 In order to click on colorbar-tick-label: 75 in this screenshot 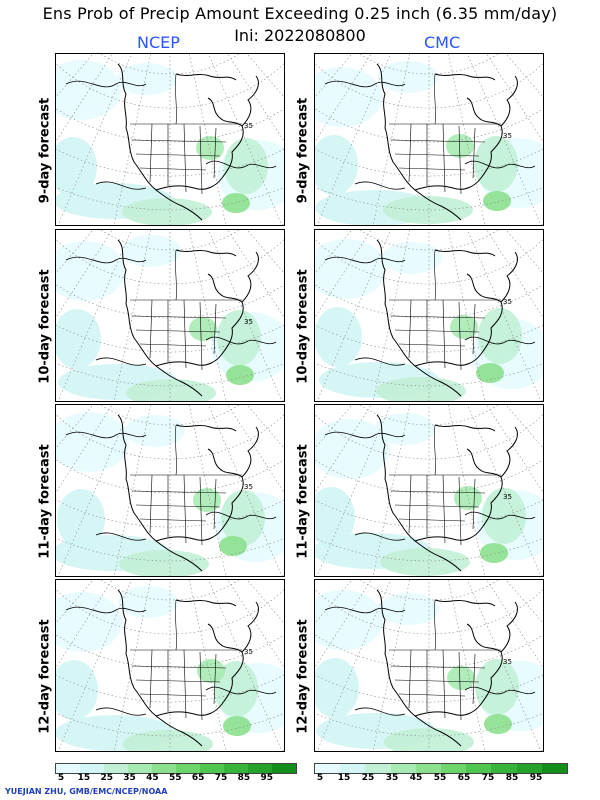, I will do `click(488, 778)`.